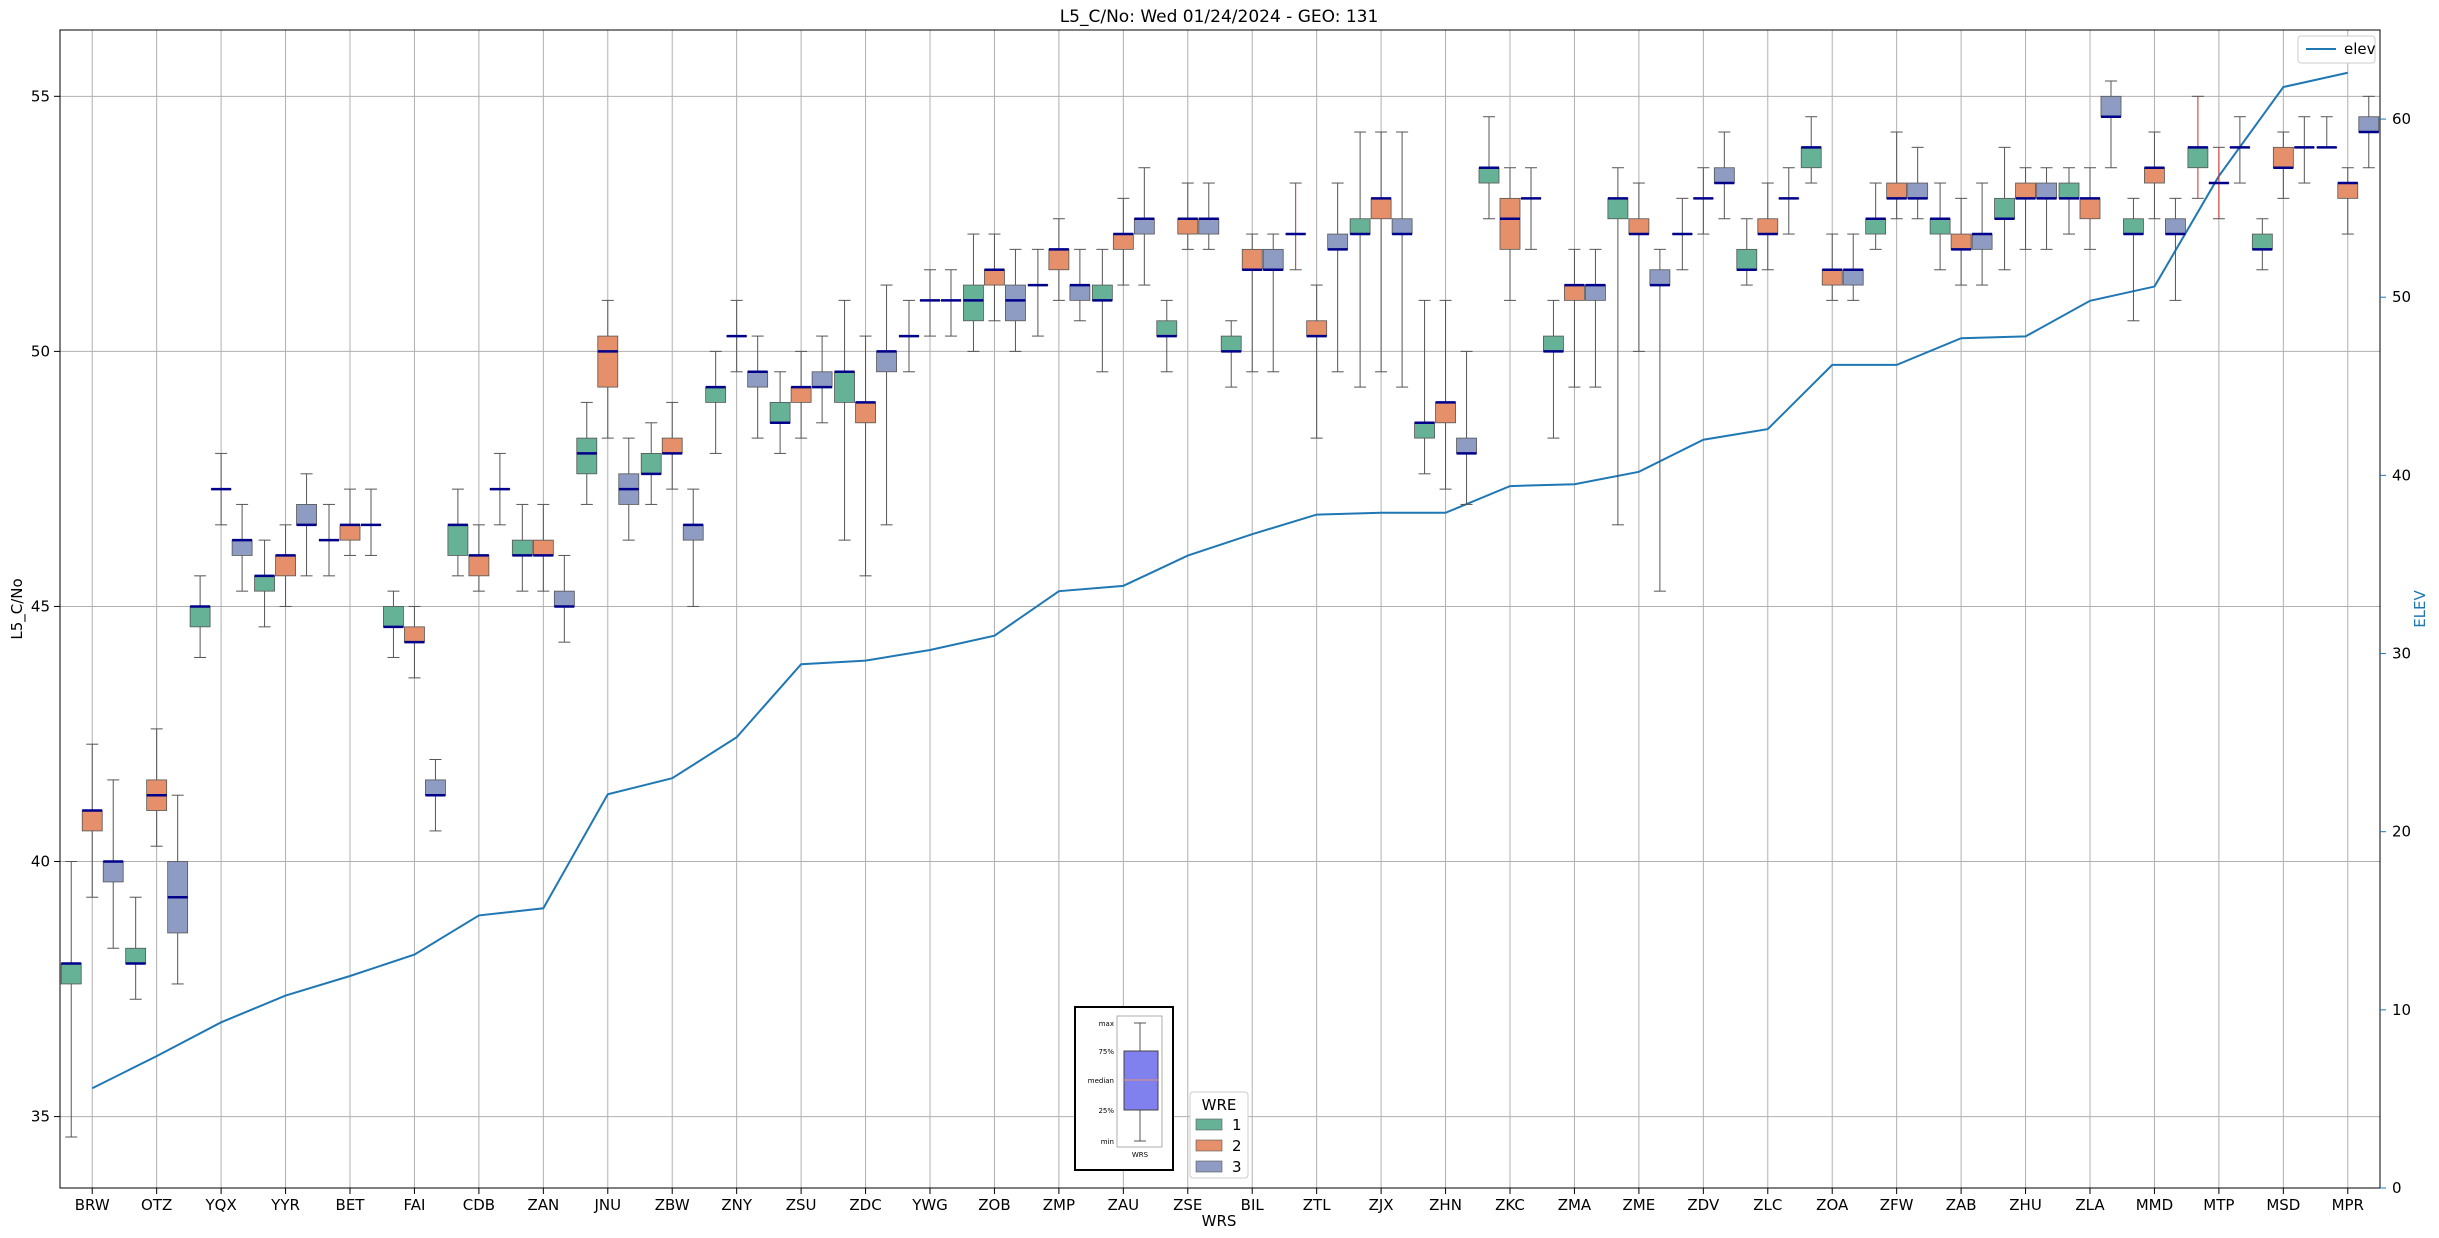  Describe the element at coordinates (672, 1205) in the screenshot. I see `x-tick-label: ZBW` at that location.